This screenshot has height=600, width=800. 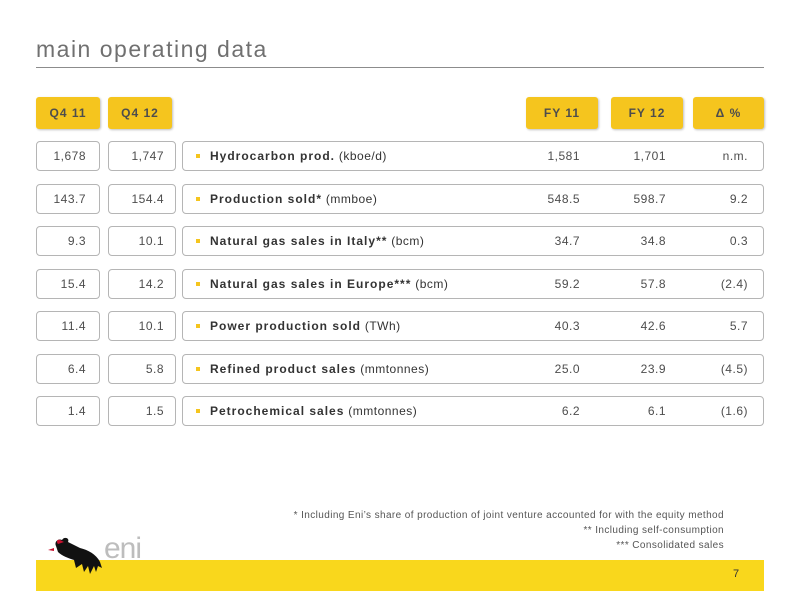 I want to click on header-fy-11: FY 11, so click(x=562, y=113).